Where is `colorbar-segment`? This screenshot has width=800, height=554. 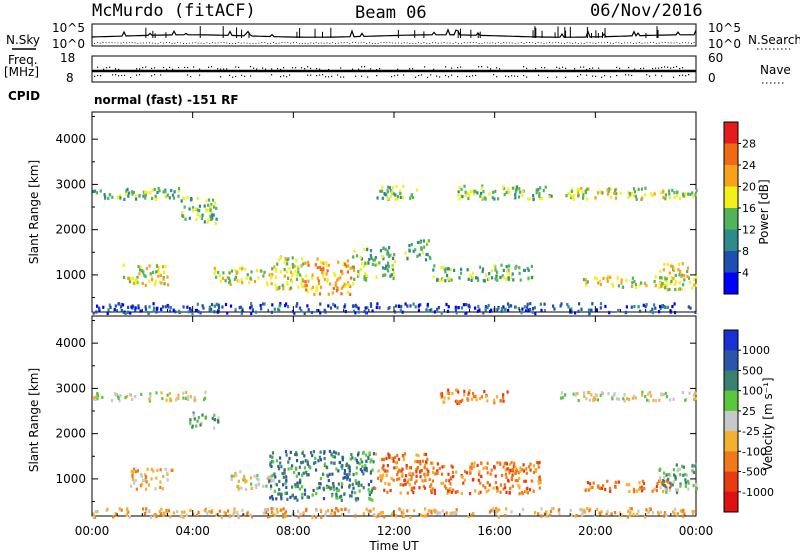
colorbar-segment is located at coordinates (731, 441).